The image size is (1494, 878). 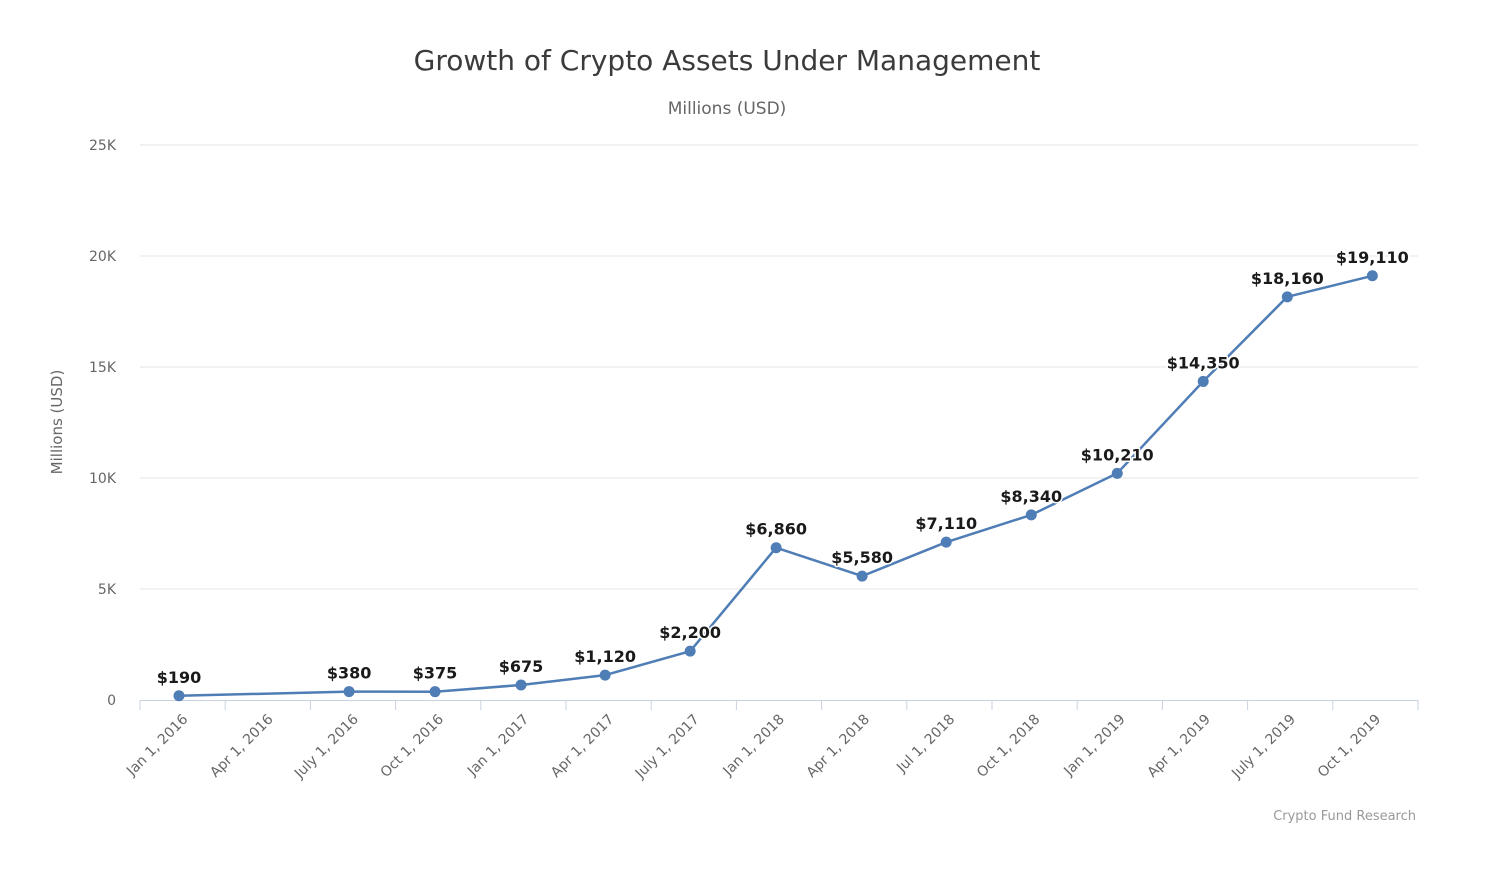 What do you see at coordinates (107, 590) in the screenshot?
I see `y-tick-label: 5K` at bounding box center [107, 590].